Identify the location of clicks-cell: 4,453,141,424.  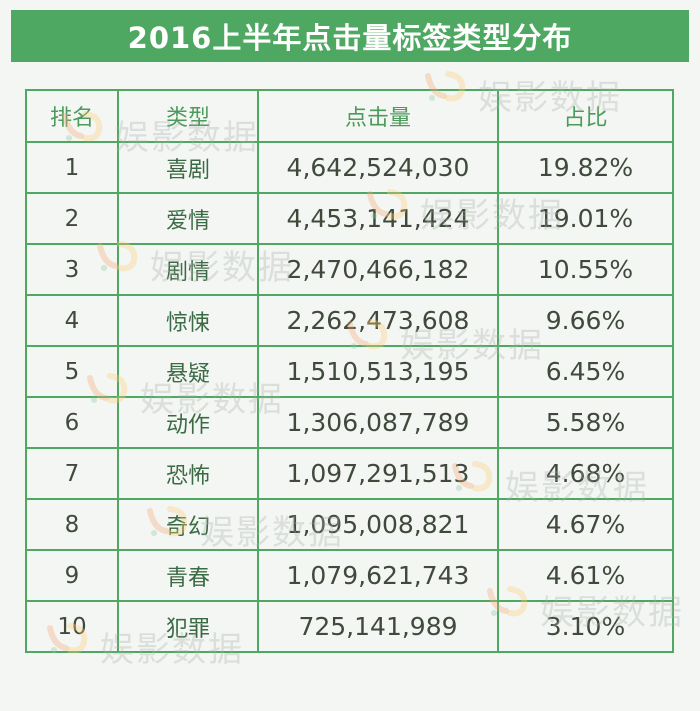
(378, 218).